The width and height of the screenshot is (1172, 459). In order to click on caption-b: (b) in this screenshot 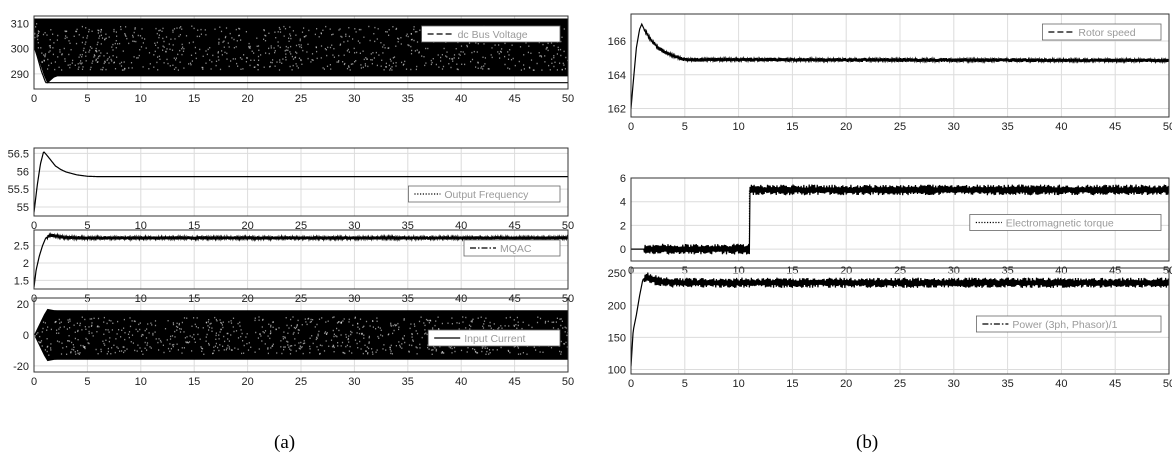, I will do `click(867, 442)`.